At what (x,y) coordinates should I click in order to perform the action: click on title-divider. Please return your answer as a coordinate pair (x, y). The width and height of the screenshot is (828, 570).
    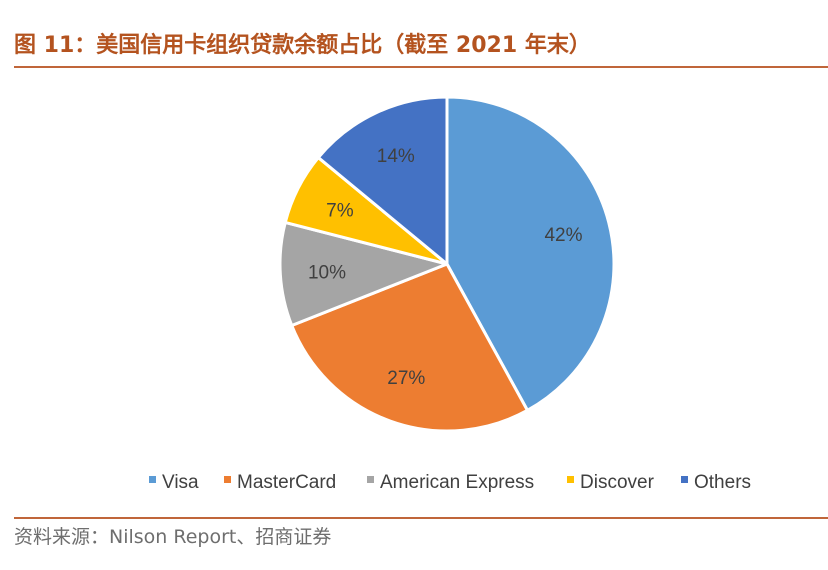
    Looking at the image, I should click on (421, 67).